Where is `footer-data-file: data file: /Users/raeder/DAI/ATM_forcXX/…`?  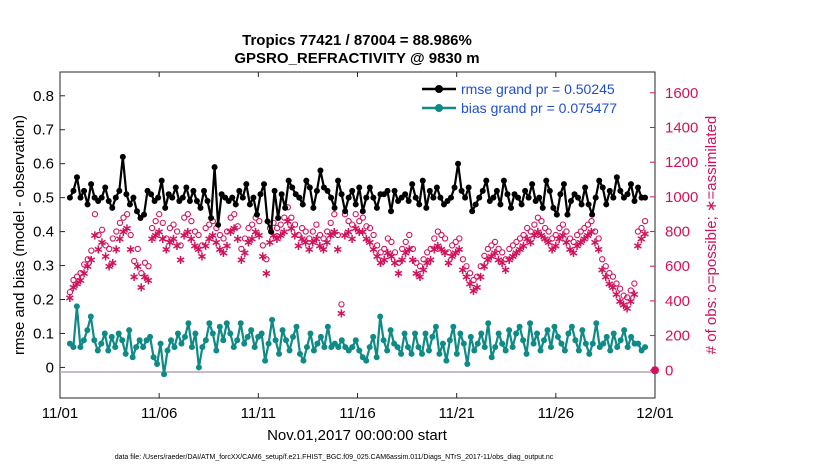
footer-data-file: data file: /Users/raeder/DAI/ATM_forcXX/… is located at coordinates (334, 457).